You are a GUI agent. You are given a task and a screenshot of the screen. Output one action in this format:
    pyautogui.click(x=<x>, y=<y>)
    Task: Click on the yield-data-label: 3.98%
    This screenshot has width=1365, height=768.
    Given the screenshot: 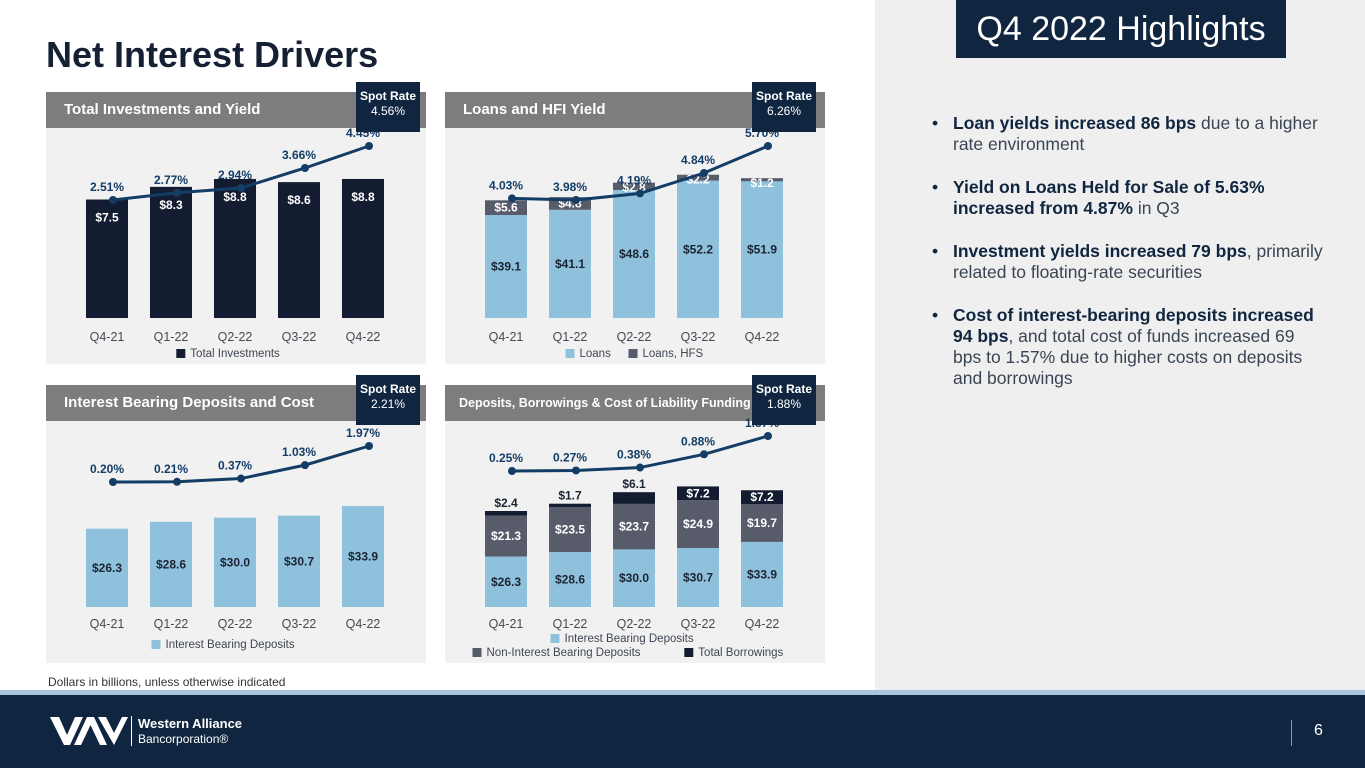 What is the action you would take?
    pyautogui.click(x=570, y=187)
    